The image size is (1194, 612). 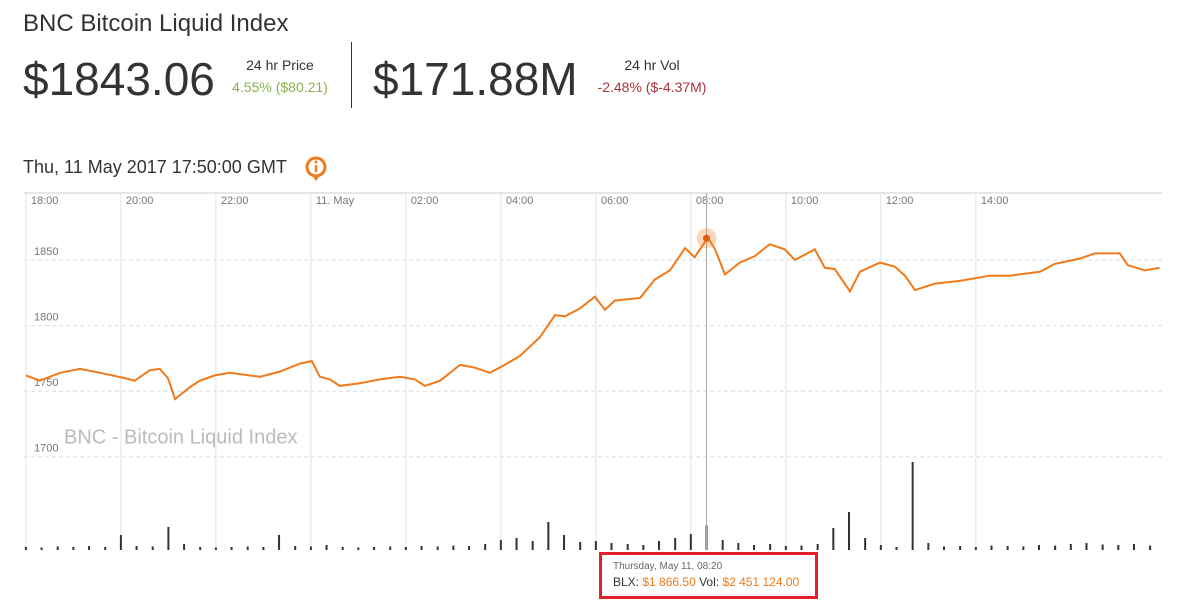 I want to click on y-tick-label: 1800, so click(x=46, y=317).